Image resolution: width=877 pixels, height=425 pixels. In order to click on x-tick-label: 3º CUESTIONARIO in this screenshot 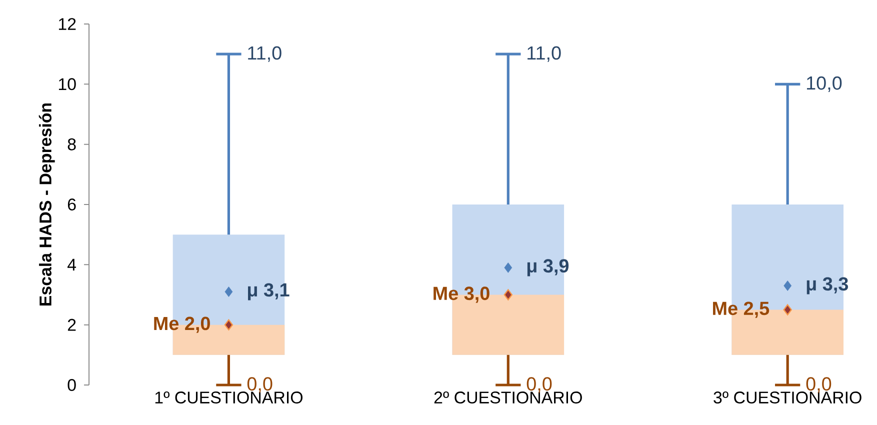, I will do `click(788, 398)`.